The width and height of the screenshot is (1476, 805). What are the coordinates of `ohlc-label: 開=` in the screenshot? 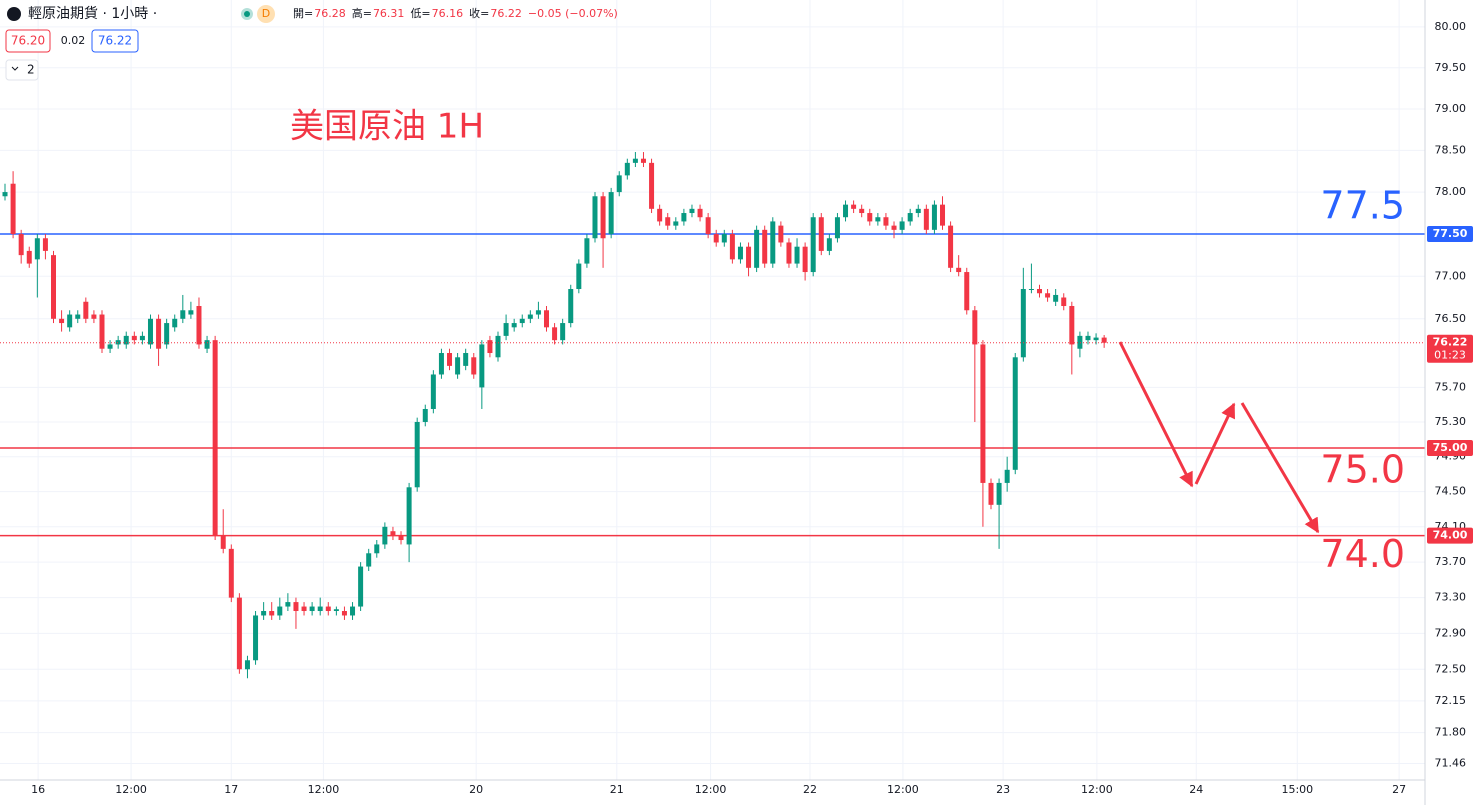 It's located at (303, 13).